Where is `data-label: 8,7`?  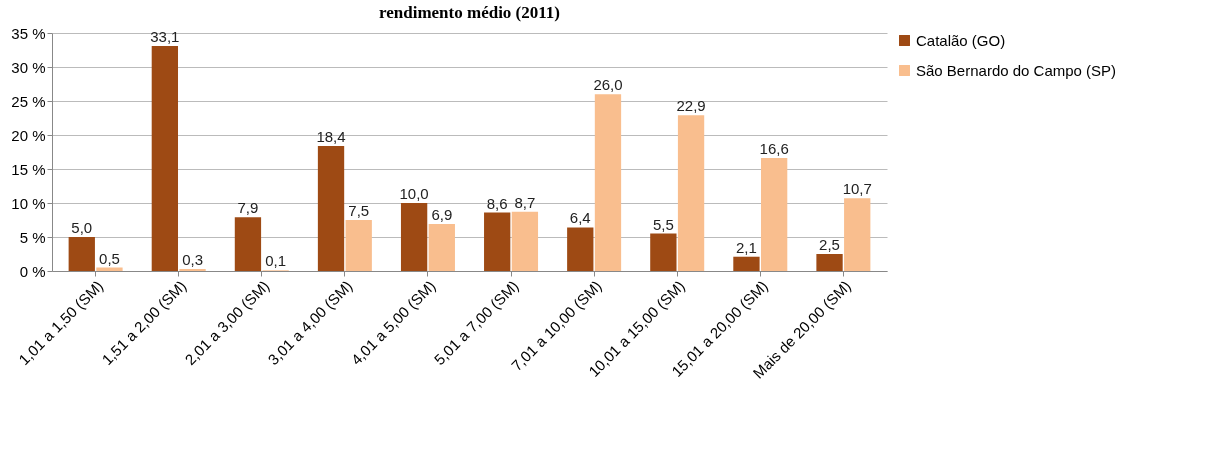
data-label: 8,7 is located at coordinates (525, 202).